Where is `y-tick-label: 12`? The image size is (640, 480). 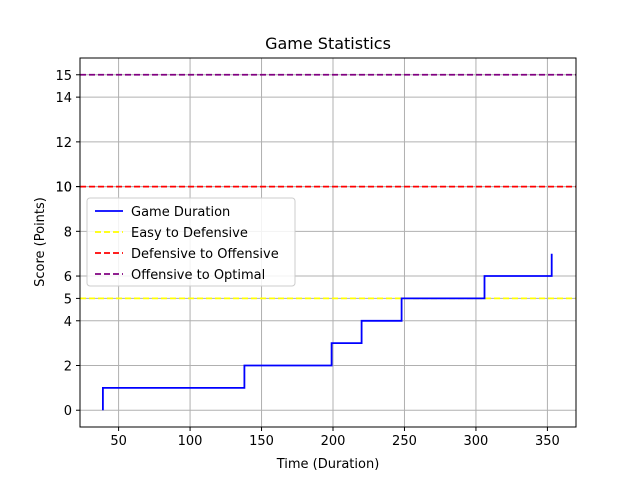
y-tick-label: 12 is located at coordinates (63, 143).